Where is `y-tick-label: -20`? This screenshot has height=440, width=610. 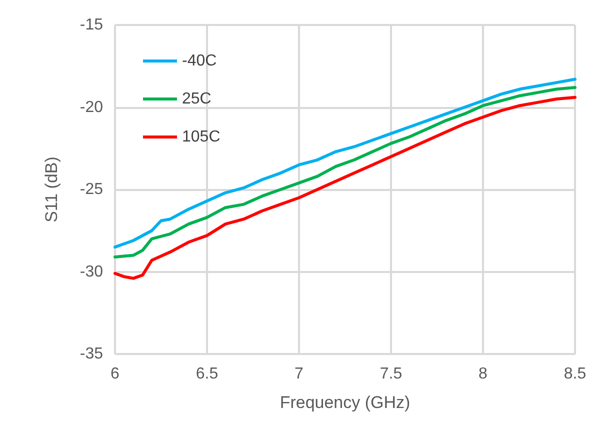 y-tick-label: -20 is located at coordinates (92, 107).